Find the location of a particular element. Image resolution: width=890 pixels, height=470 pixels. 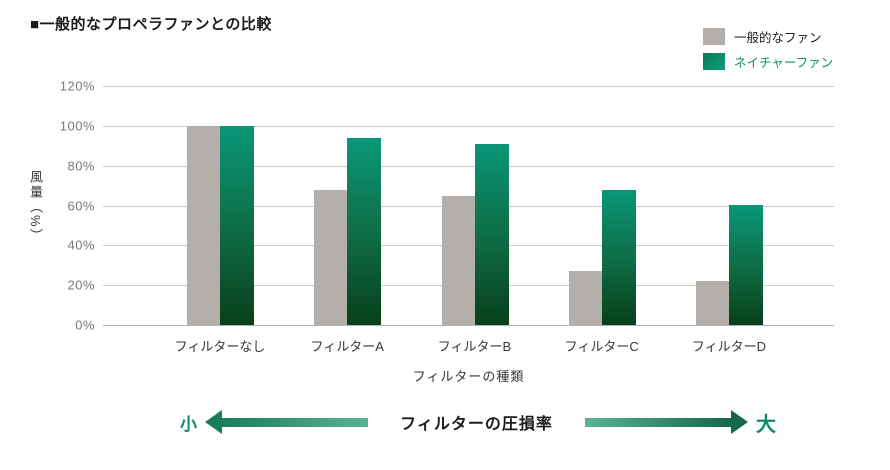

x-tick-label: フィルターA is located at coordinates (347, 346).